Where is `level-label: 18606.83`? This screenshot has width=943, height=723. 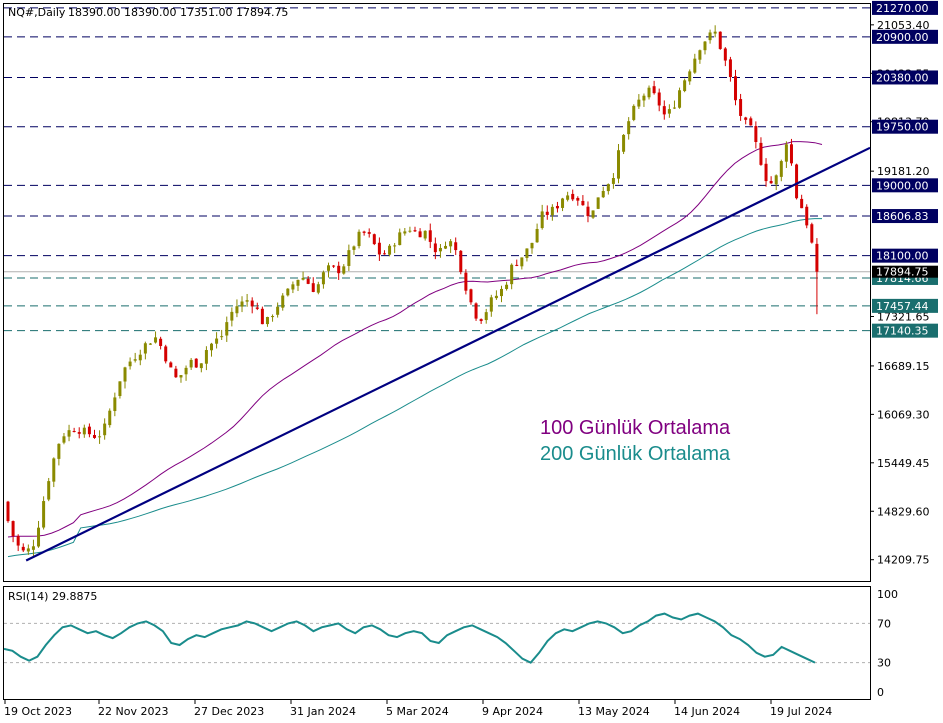
level-label: 18606.83 is located at coordinates (905, 216).